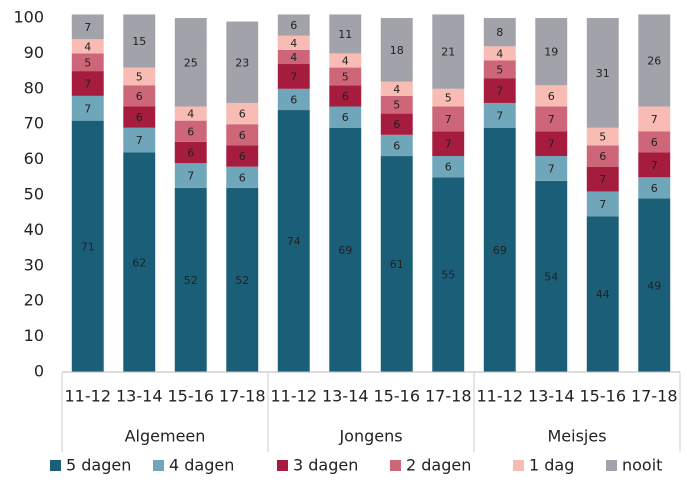 The height and width of the screenshot is (492, 687). Describe the element at coordinates (139, 41) in the screenshot. I see `data-label: 15` at that location.